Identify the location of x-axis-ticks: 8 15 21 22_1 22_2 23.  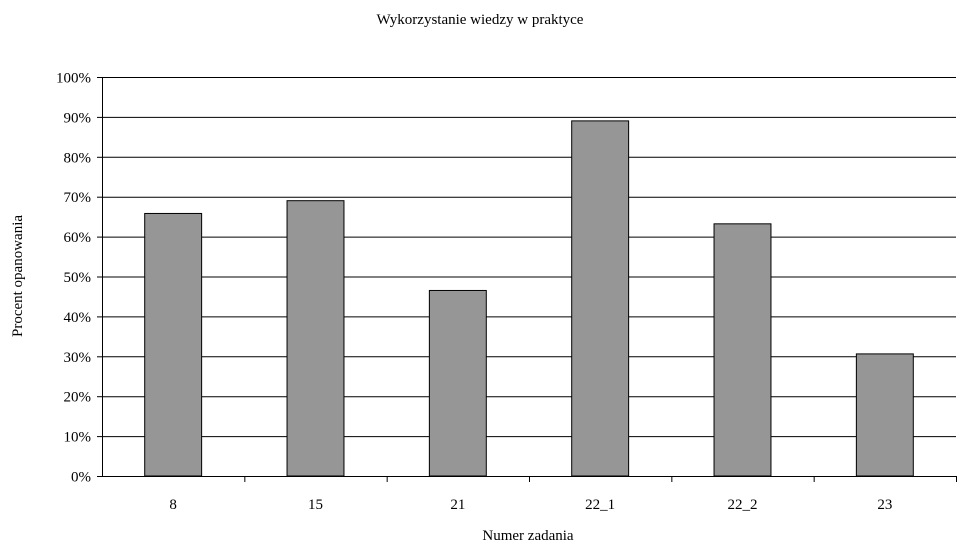
(563, 494).